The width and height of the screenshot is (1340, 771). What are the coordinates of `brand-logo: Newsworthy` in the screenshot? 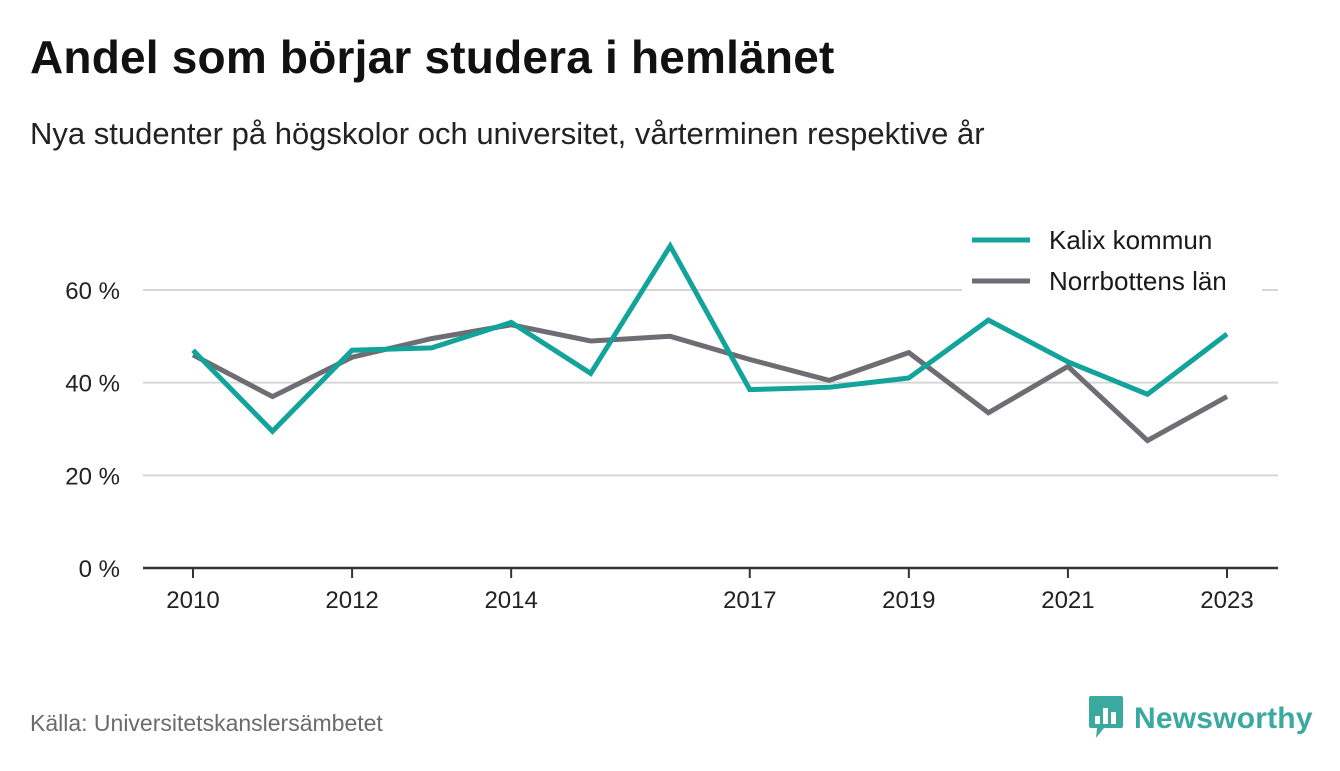 It's located at (1200, 719).